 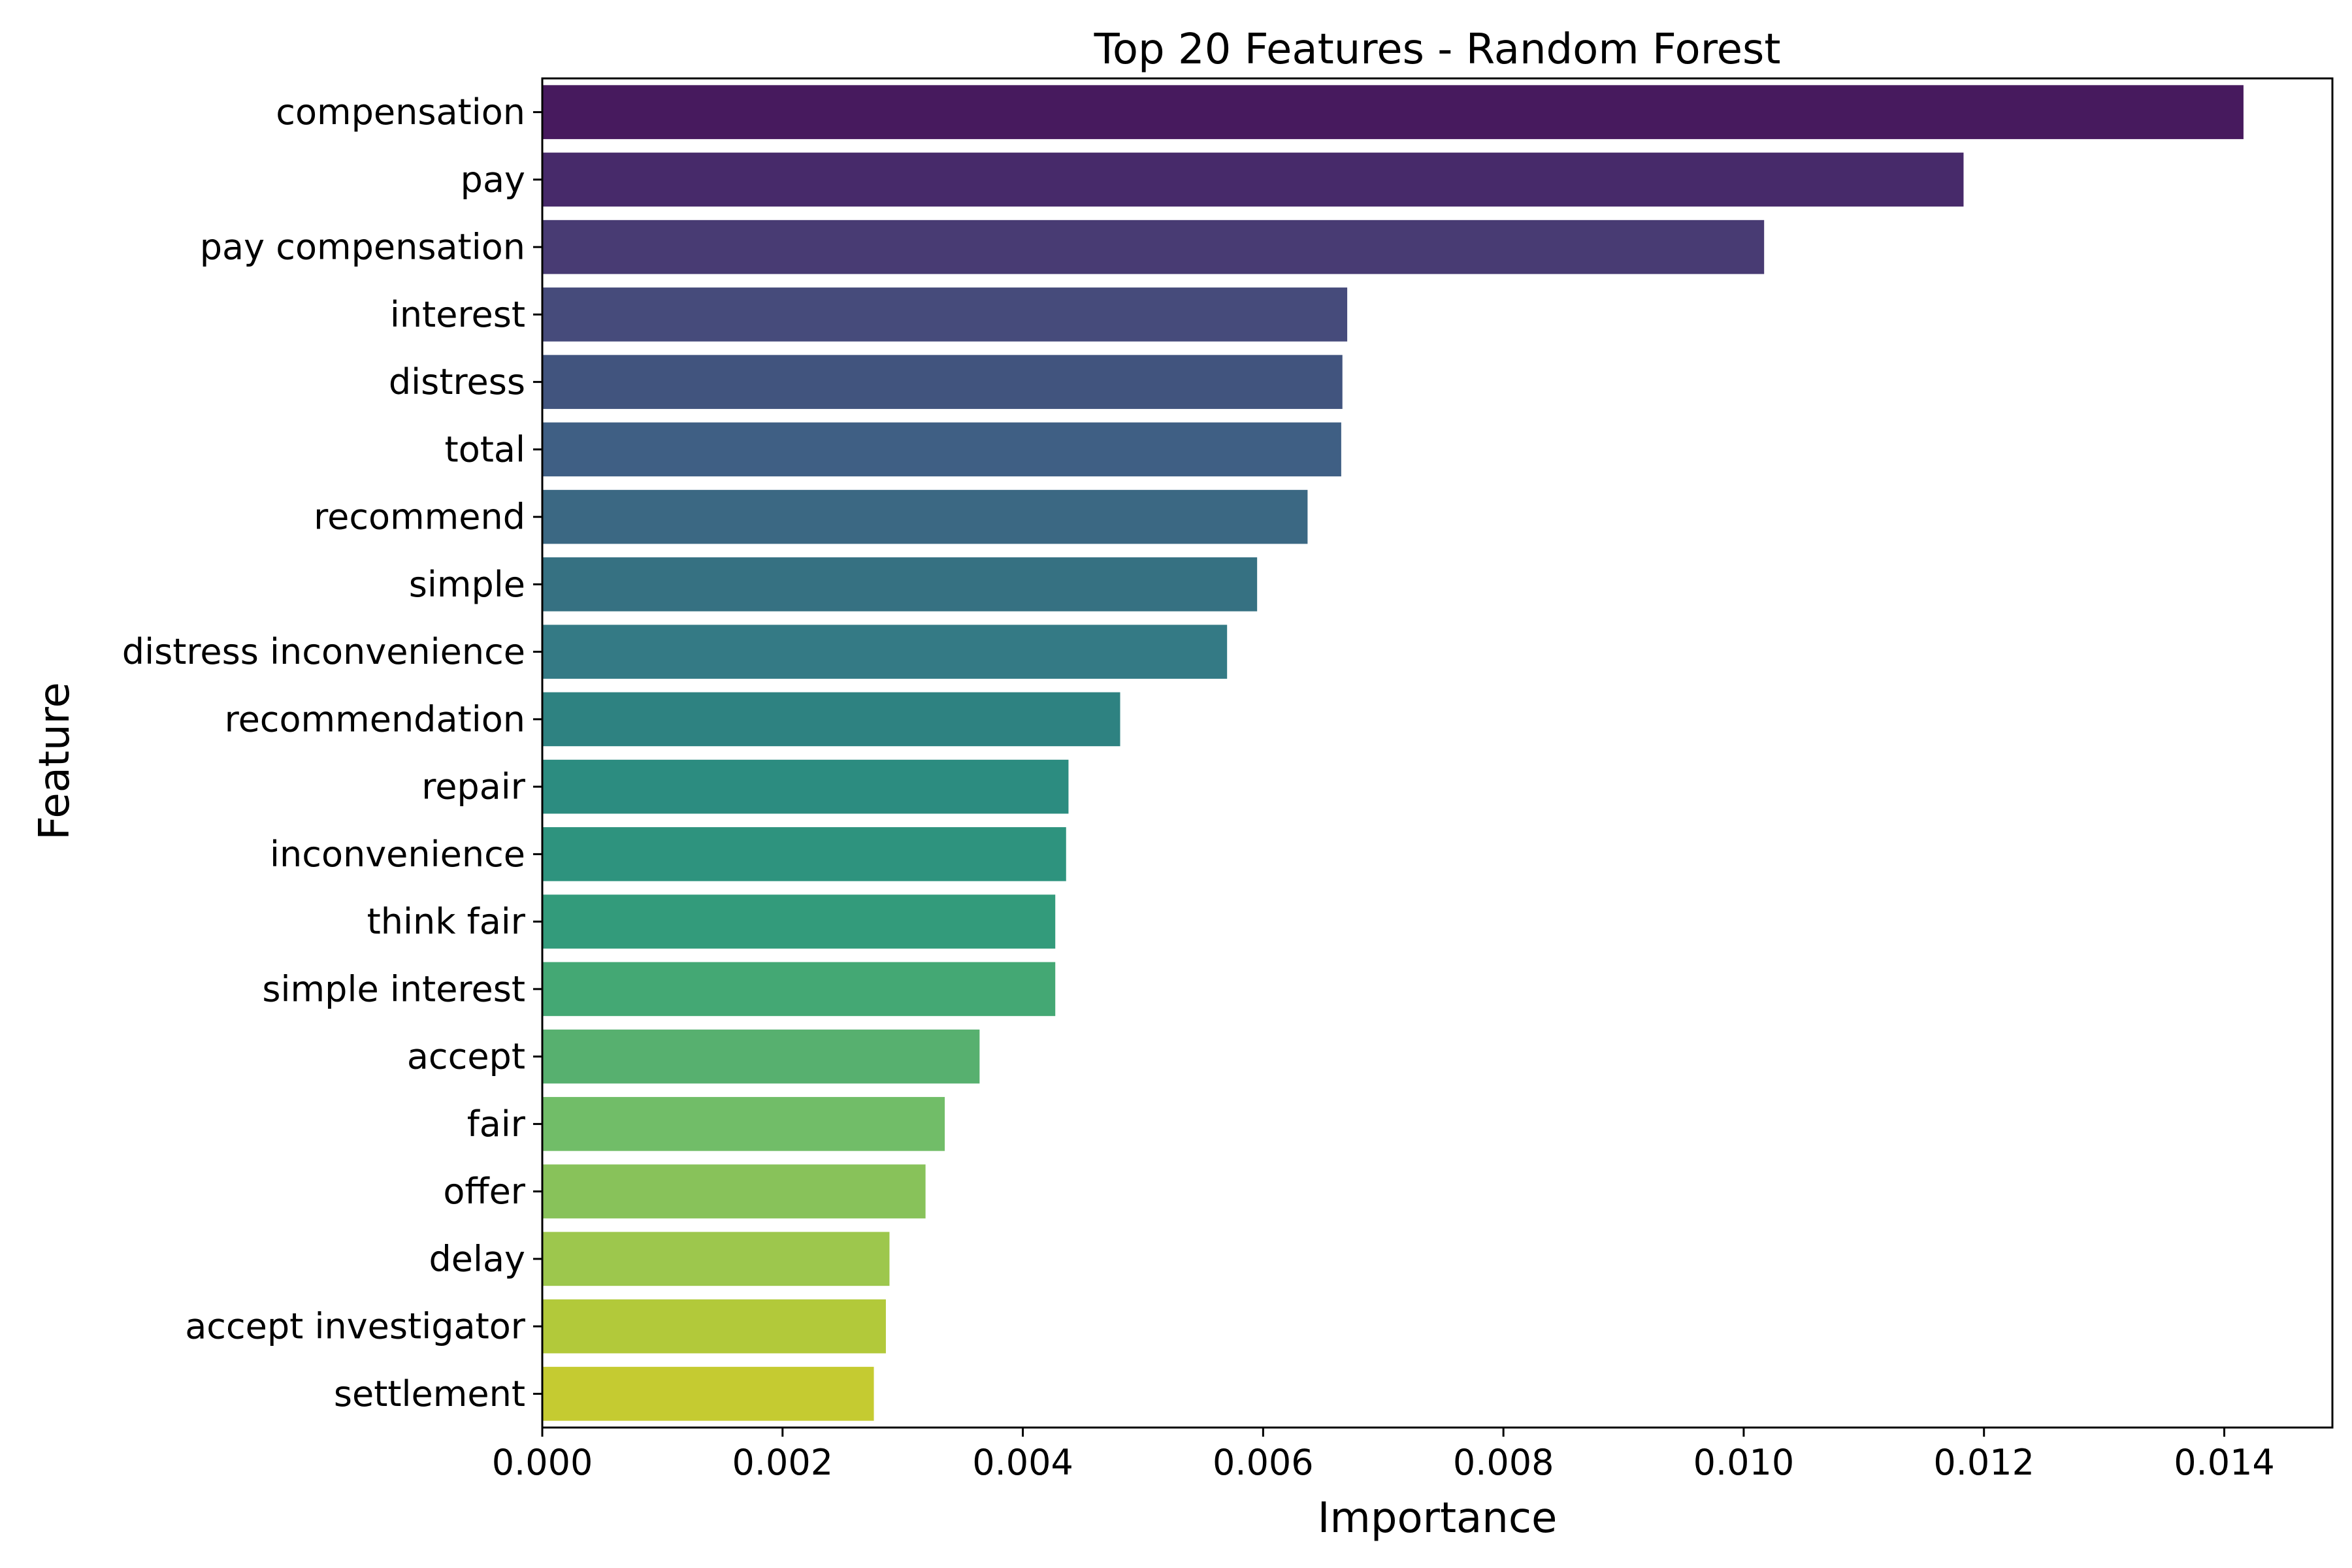 What do you see at coordinates (1437, 49) in the screenshot?
I see `chart-title: Top 20 Features - Random Forest` at bounding box center [1437, 49].